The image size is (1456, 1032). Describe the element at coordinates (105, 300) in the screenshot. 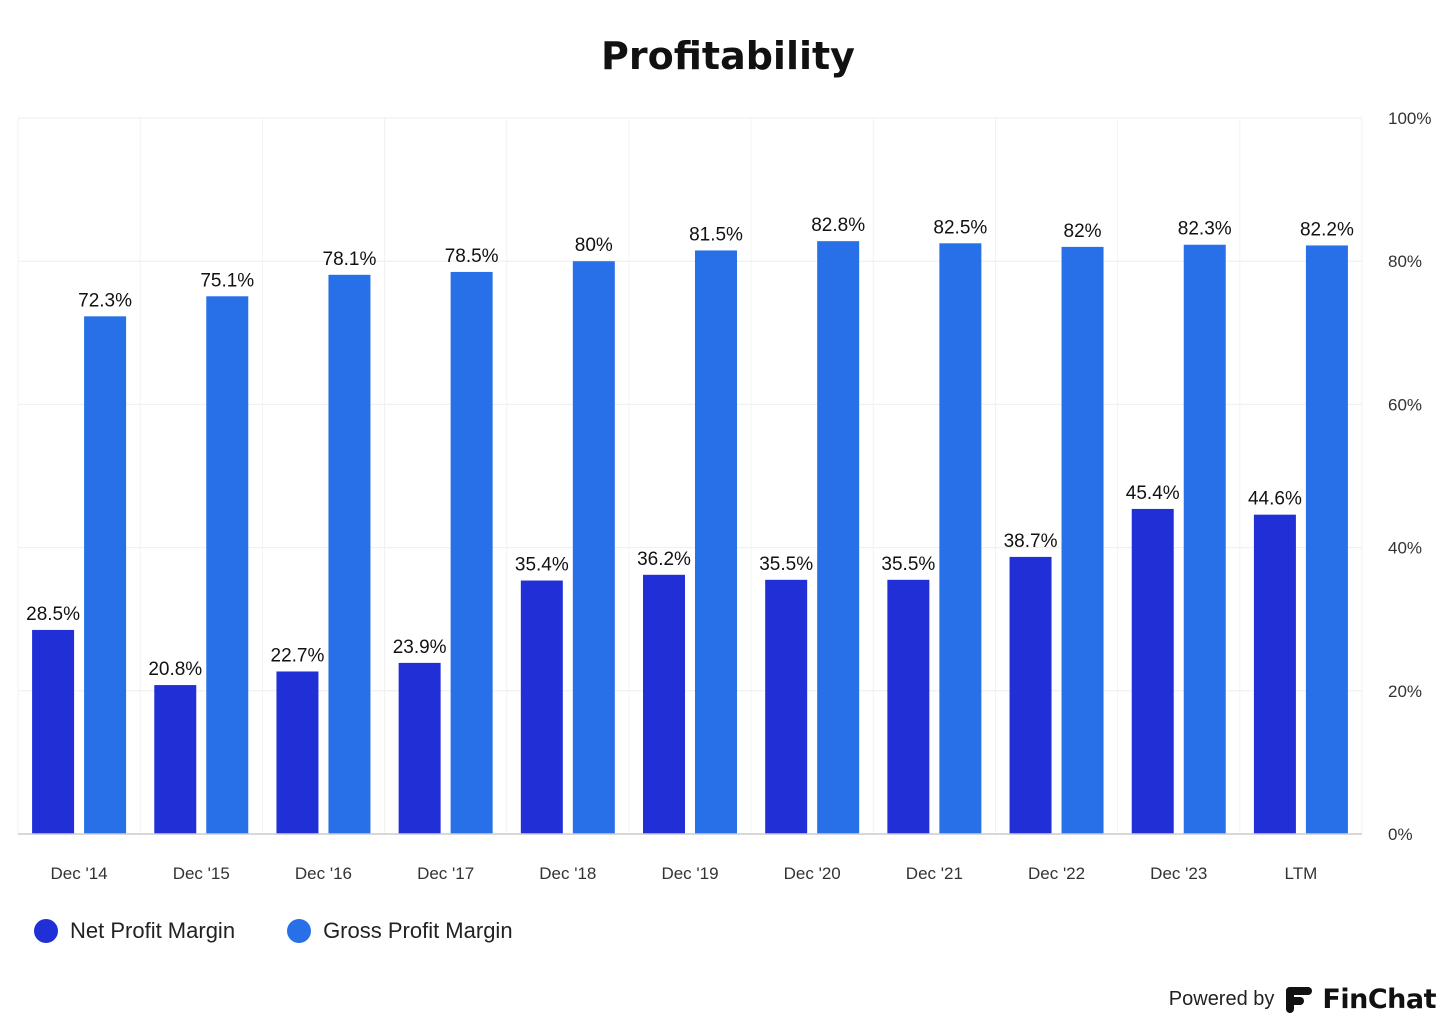

I see `data-label: 72.3%` at that location.